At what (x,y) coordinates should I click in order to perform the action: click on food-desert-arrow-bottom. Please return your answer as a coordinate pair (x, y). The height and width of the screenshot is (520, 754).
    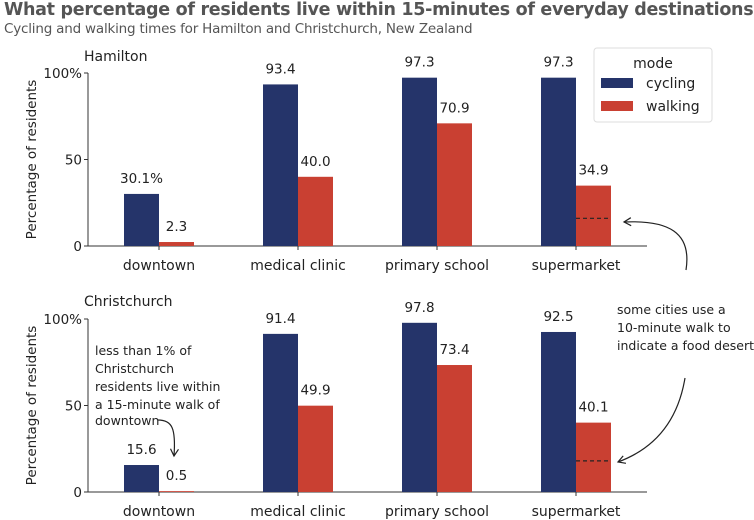
    Looking at the image, I should click on (651, 420).